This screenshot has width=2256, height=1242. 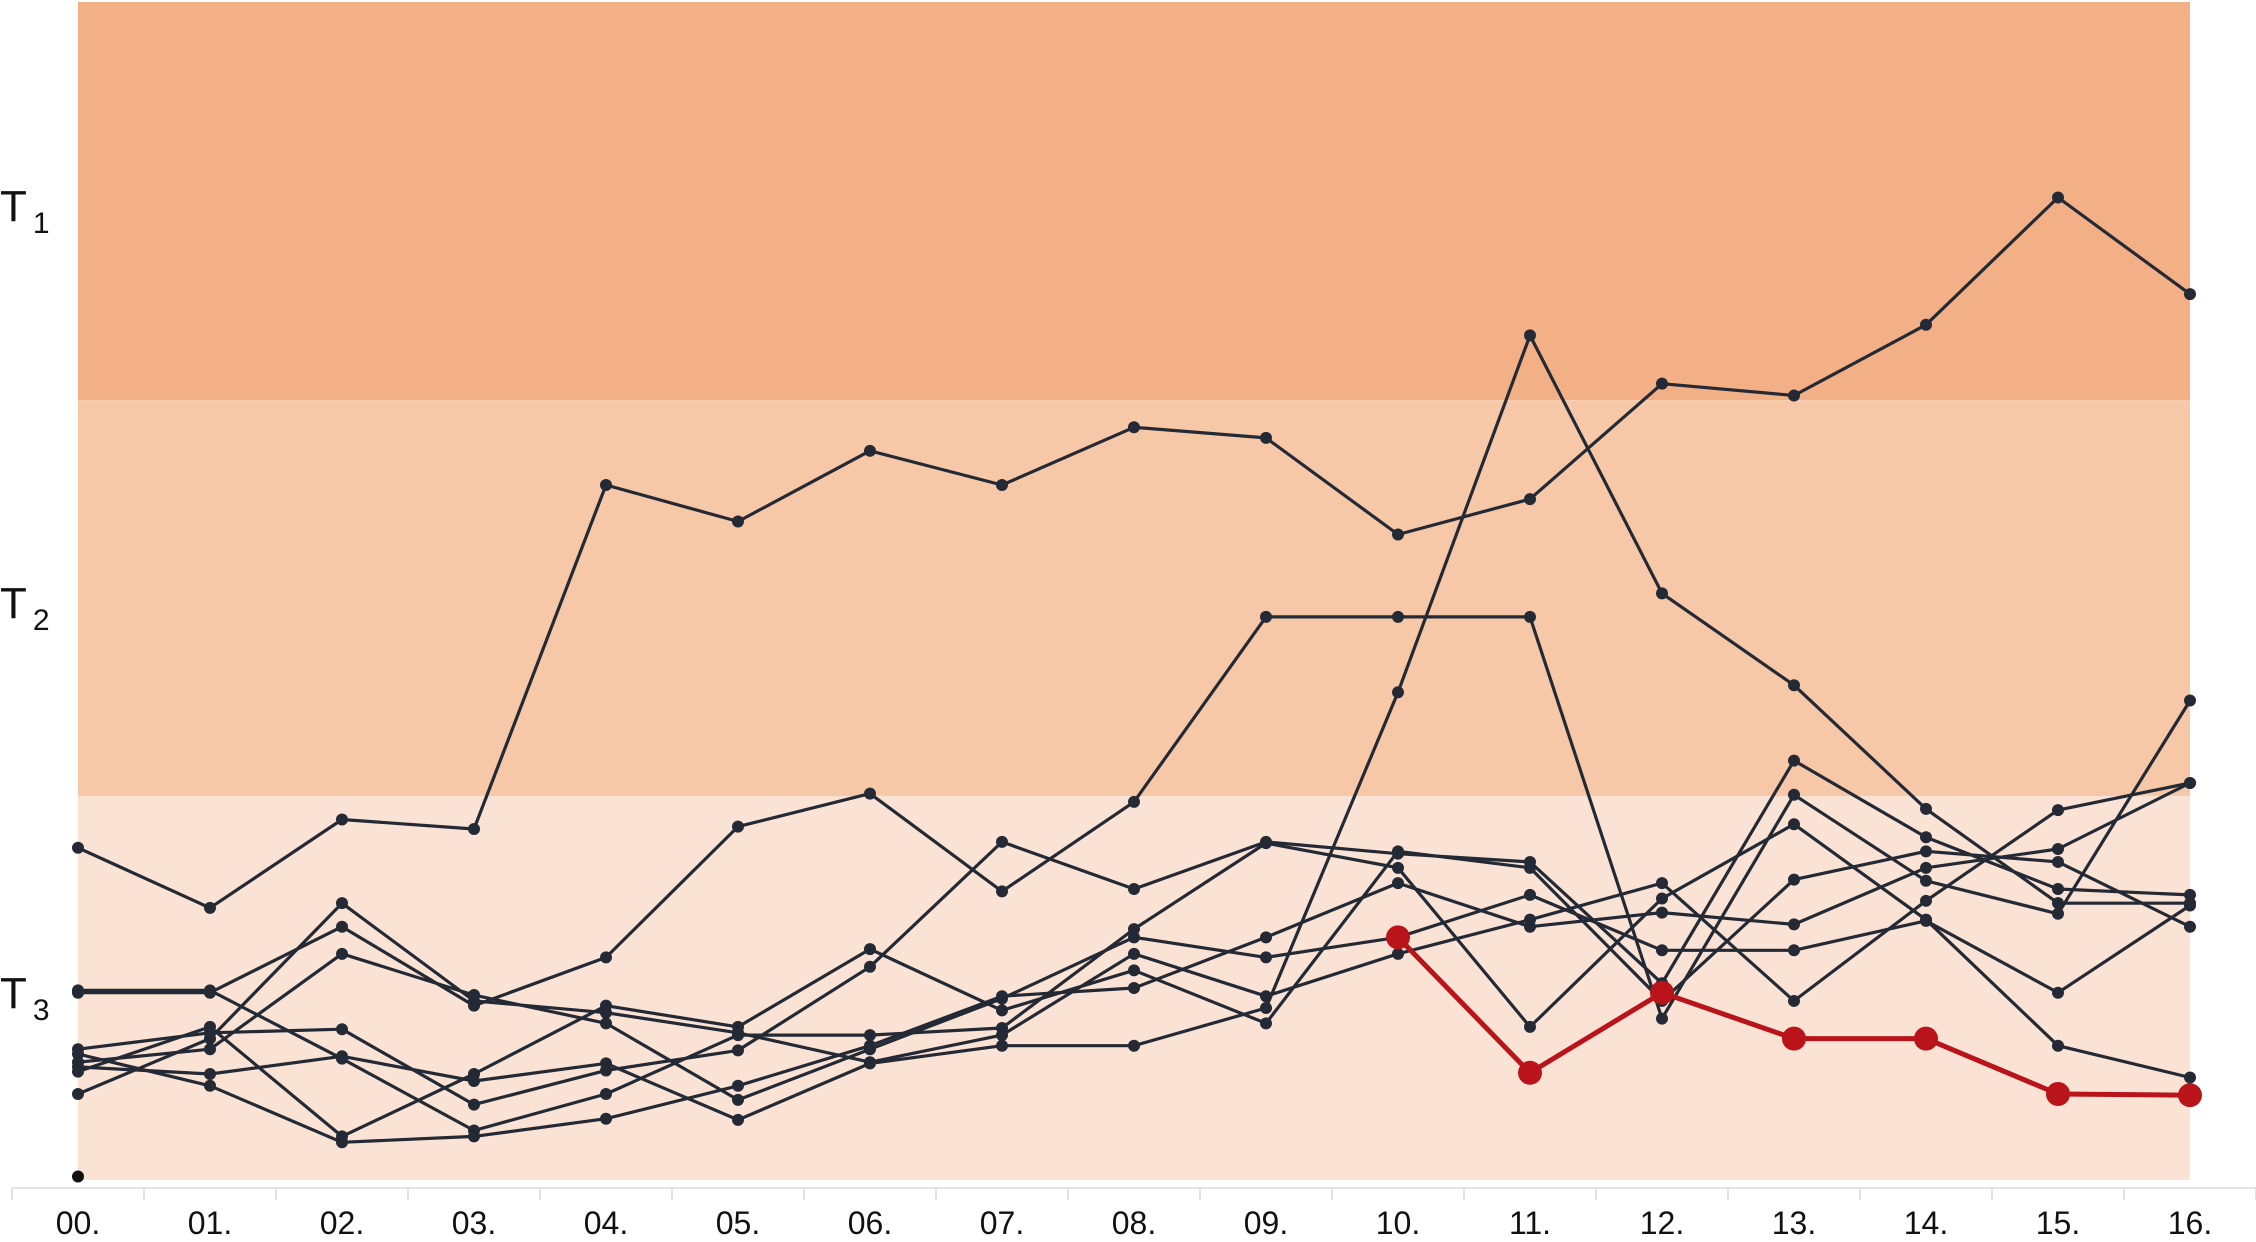 I want to click on x-tick-label: 05., so click(x=738, y=1223).